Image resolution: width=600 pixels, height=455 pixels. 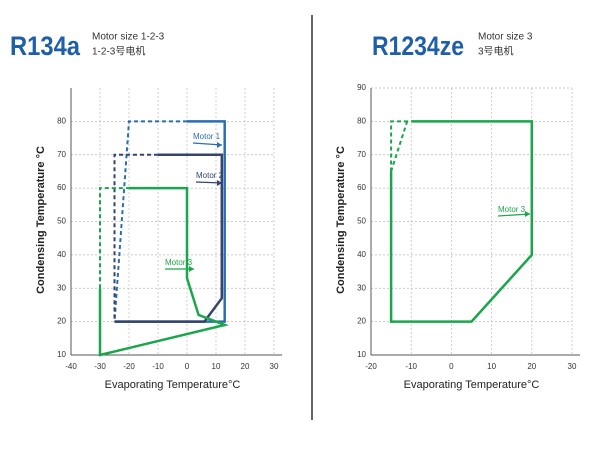 I want to click on x-tick-label: -30, so click(x=100, y=366).